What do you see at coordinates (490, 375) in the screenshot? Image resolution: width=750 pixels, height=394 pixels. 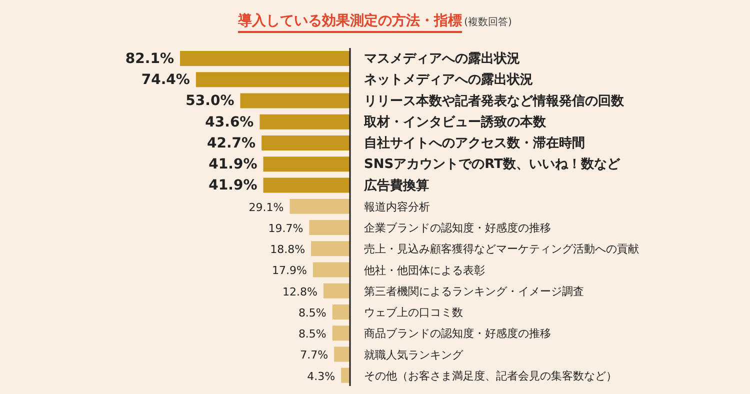 I see `y-tick-label: その他（お客さま満足度、記者会見の集客数など）` at bounding box center [490, 375].